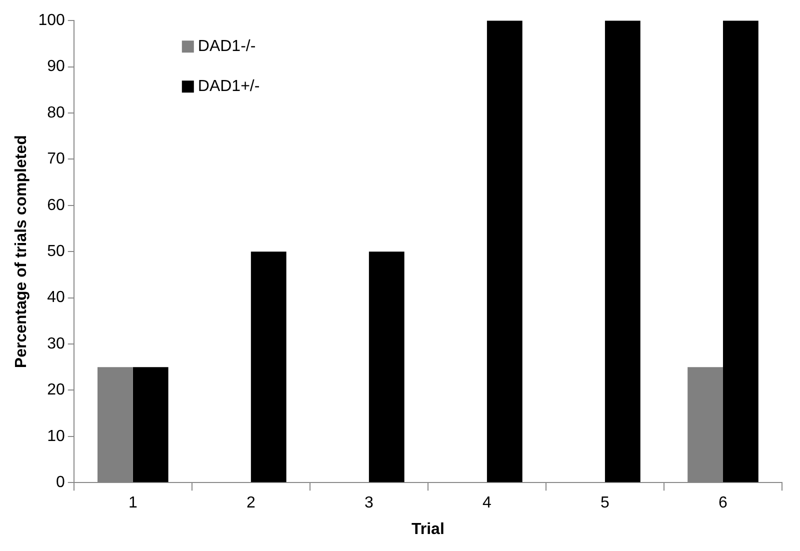 The height and width of the screenshot is (551, 800). Describe the element at coordinates (487, 503) in the screenshot. I see `x-tick-label: 4` at that location.